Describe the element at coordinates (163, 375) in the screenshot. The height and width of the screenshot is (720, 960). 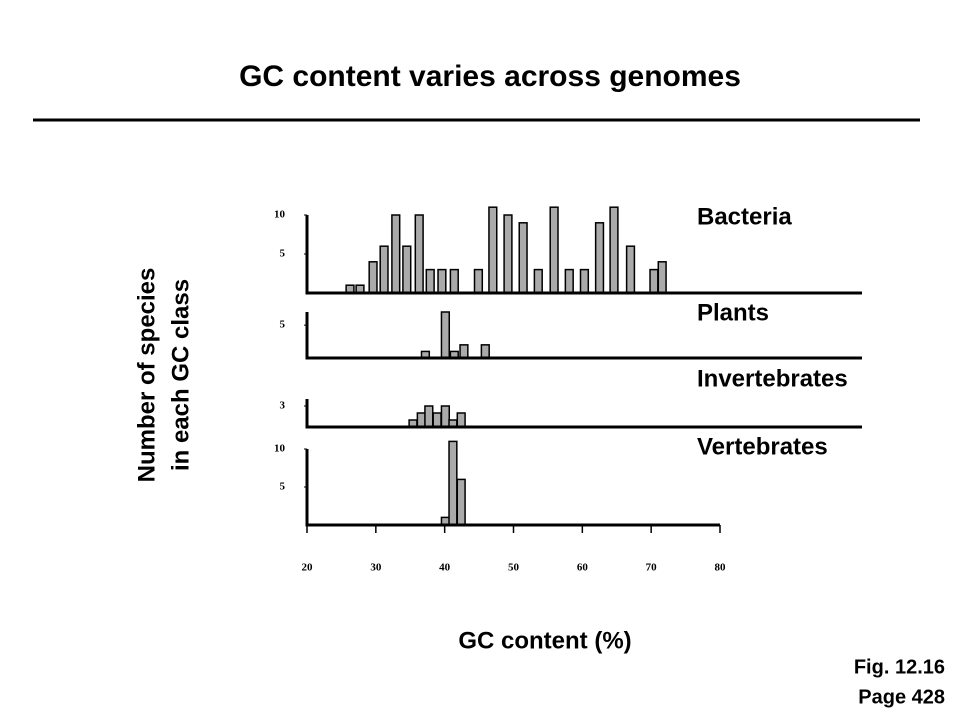
I see `y-axis-title: Number of species in each GC class` at that location.